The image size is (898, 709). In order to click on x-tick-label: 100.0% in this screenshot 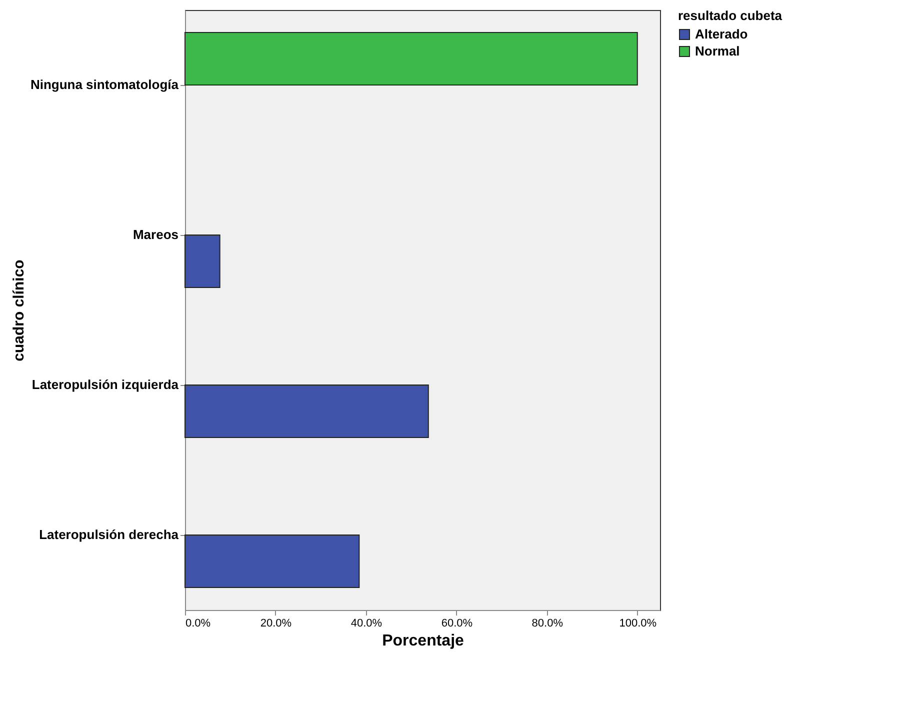, I will do `click(638, 624)`.